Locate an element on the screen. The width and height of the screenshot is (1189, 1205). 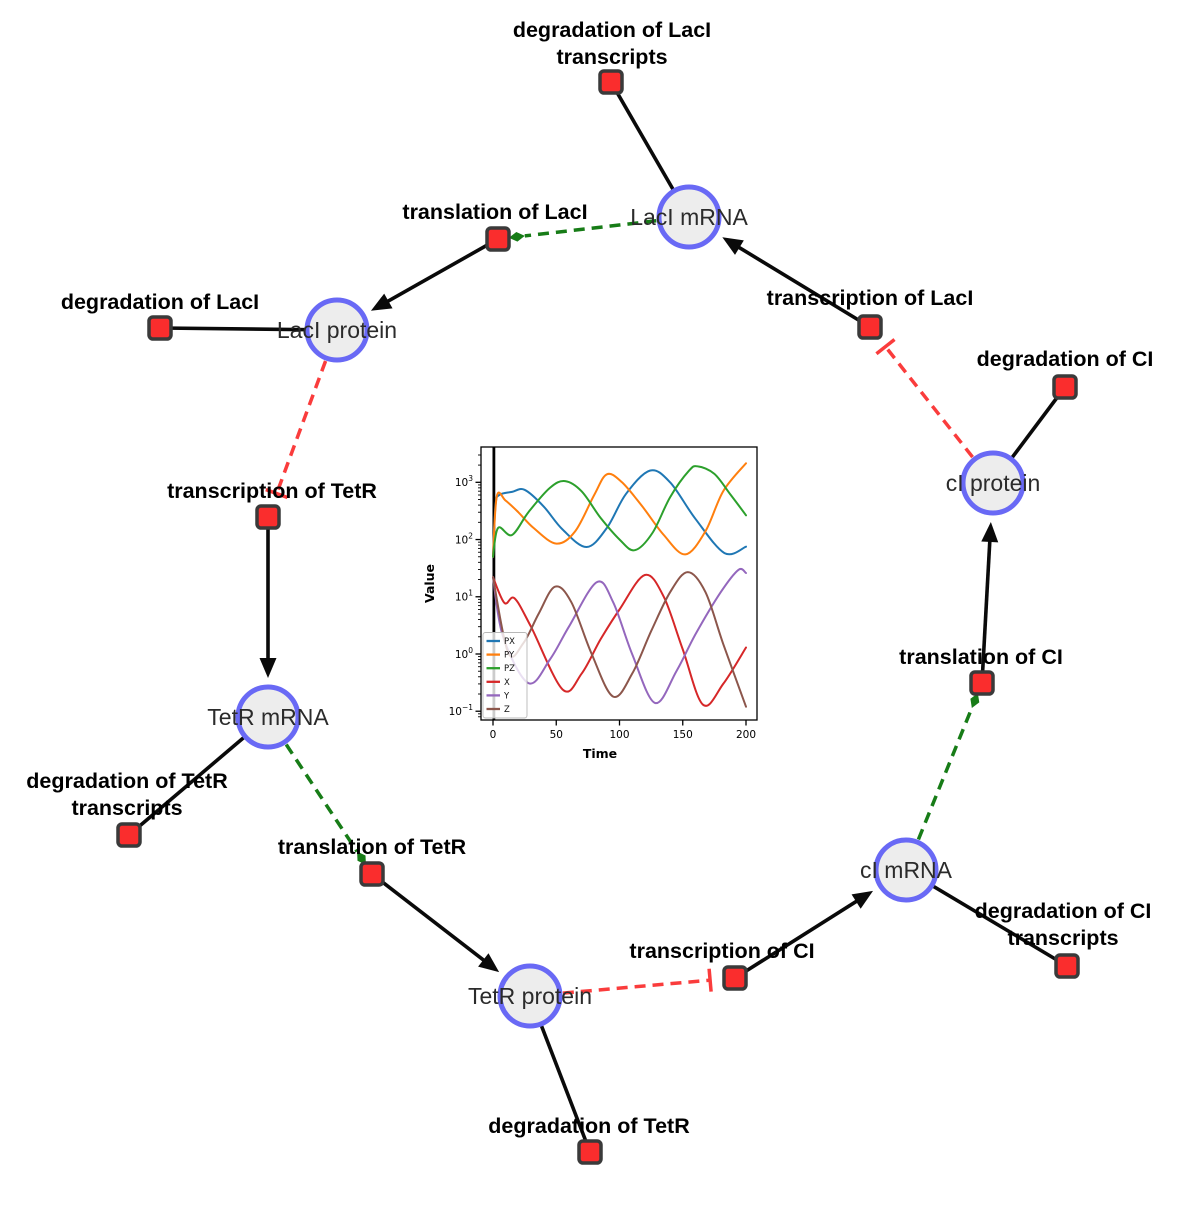
reaction-node-transl_ci is located at coordinates (982, 683).